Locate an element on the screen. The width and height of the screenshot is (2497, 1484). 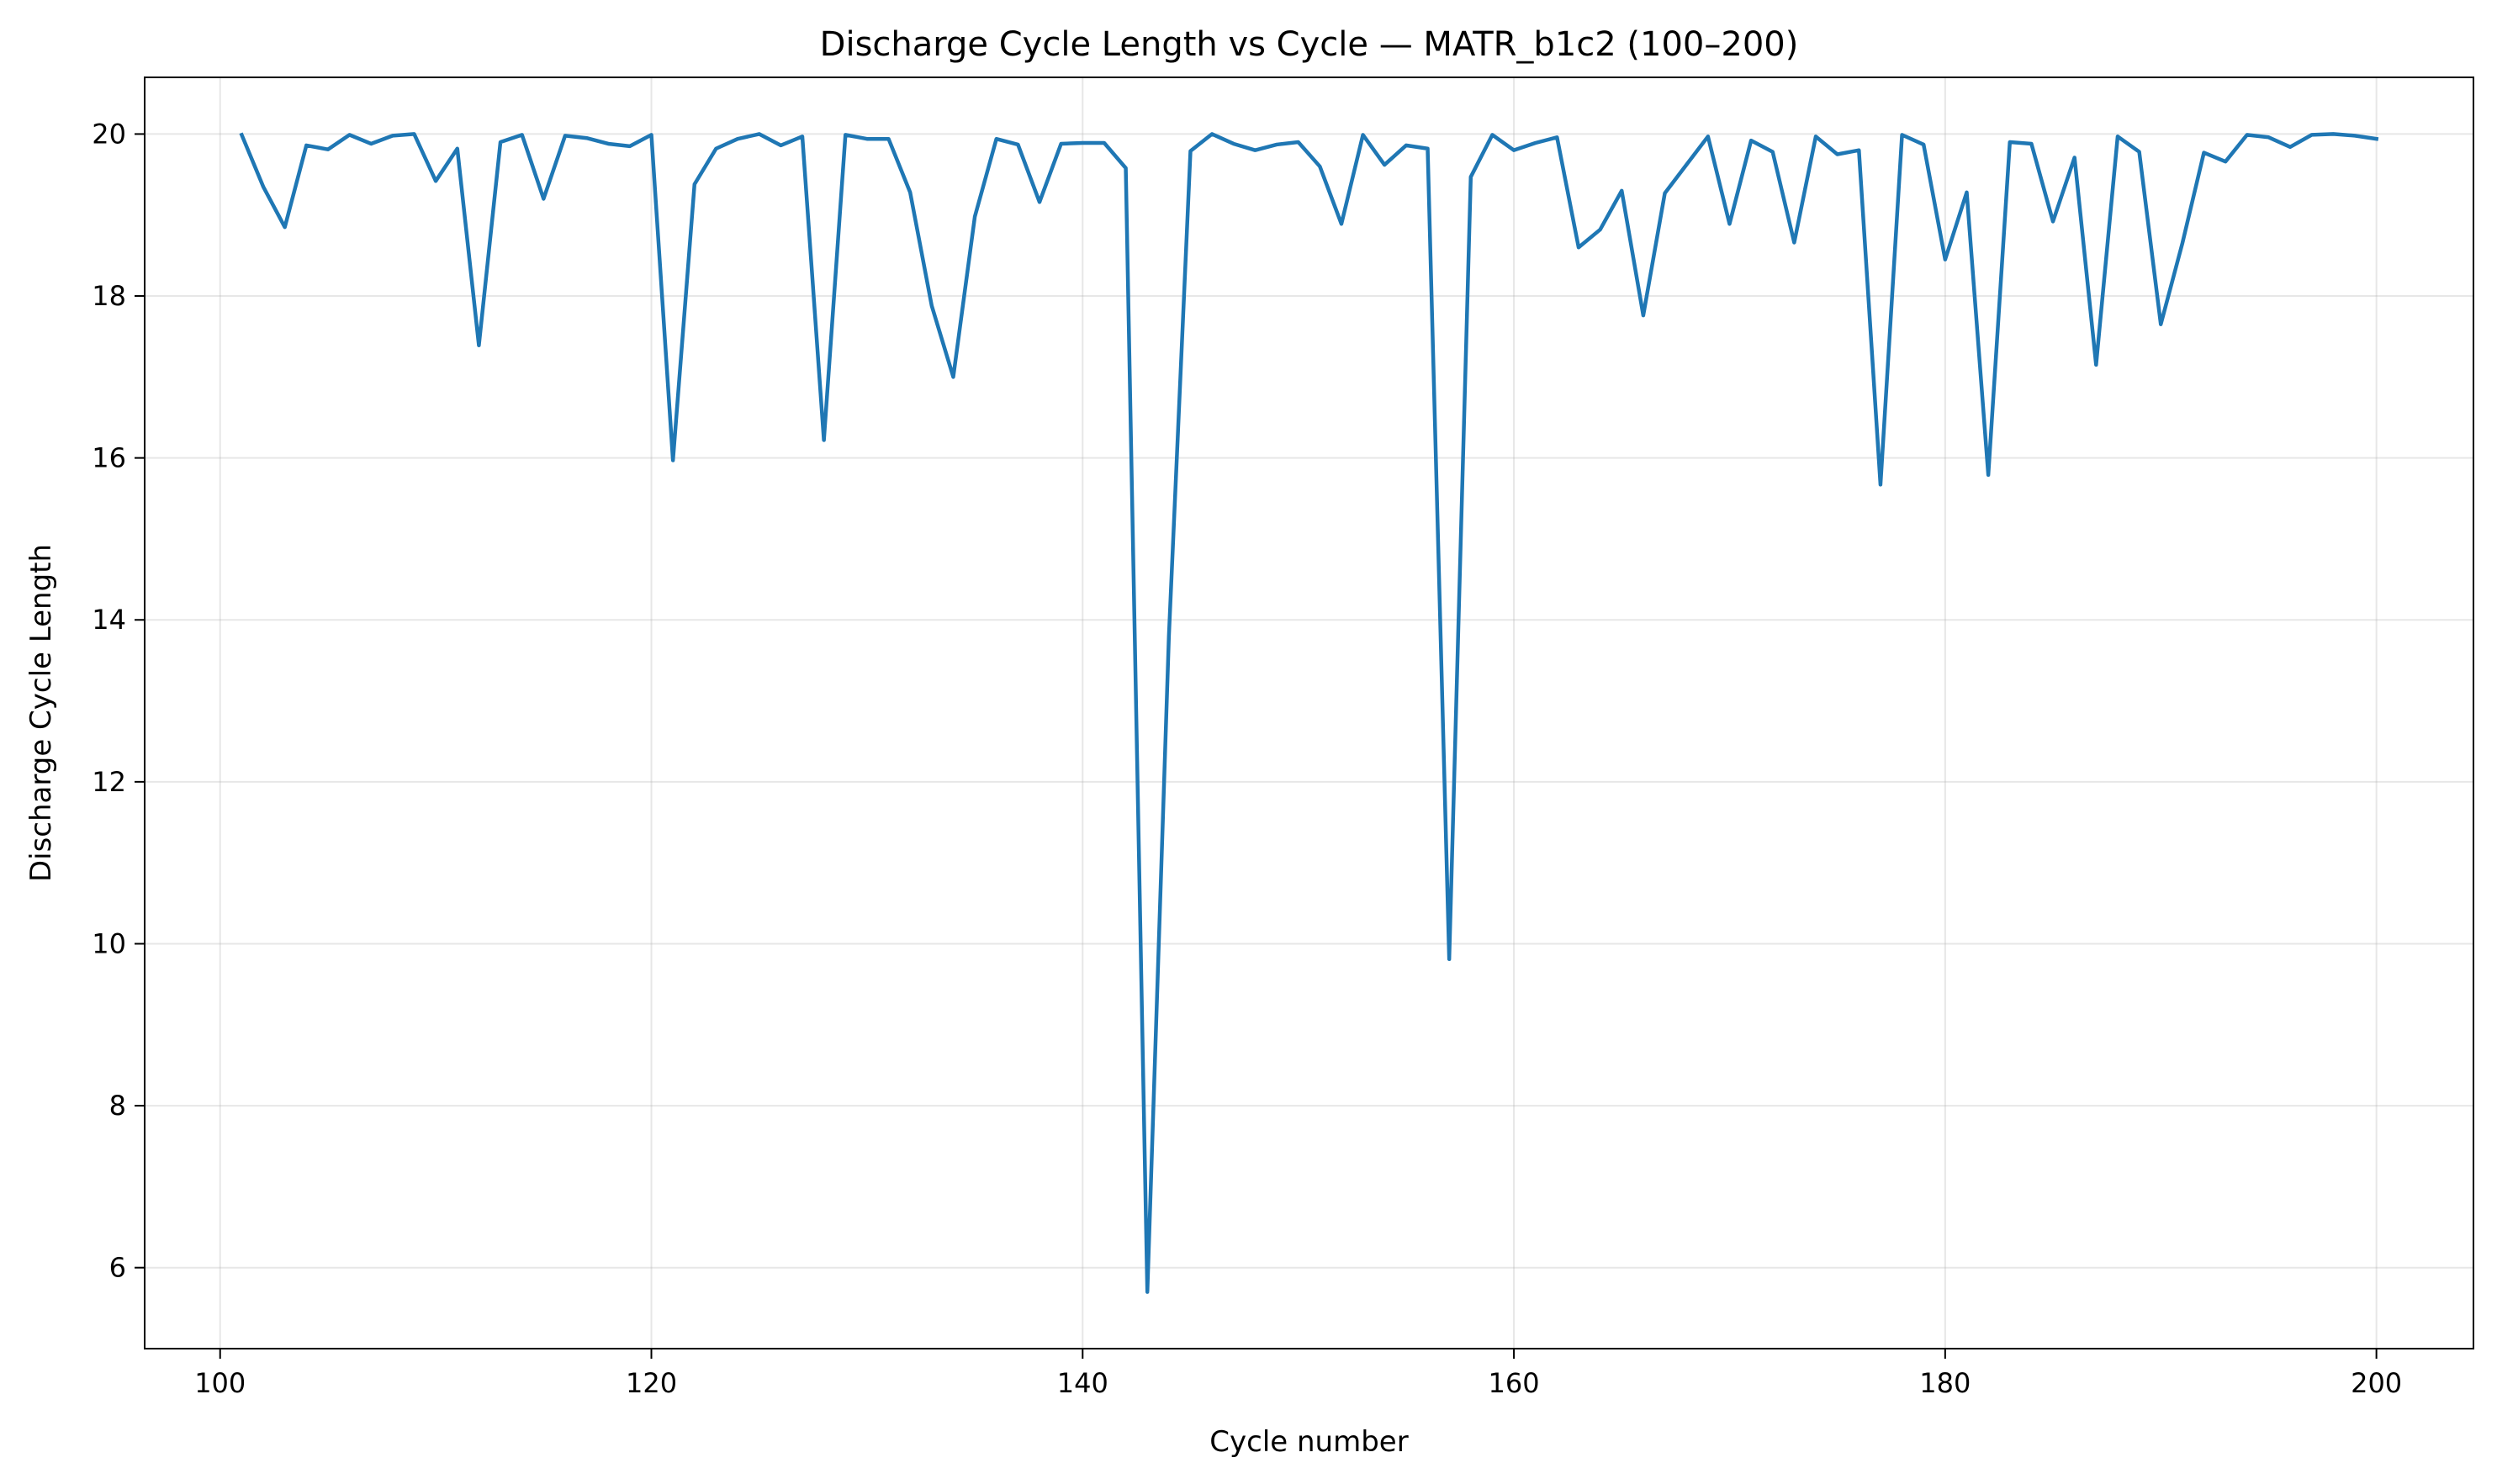
x-tick-label: 100 is located at coordinates (220, 1383).